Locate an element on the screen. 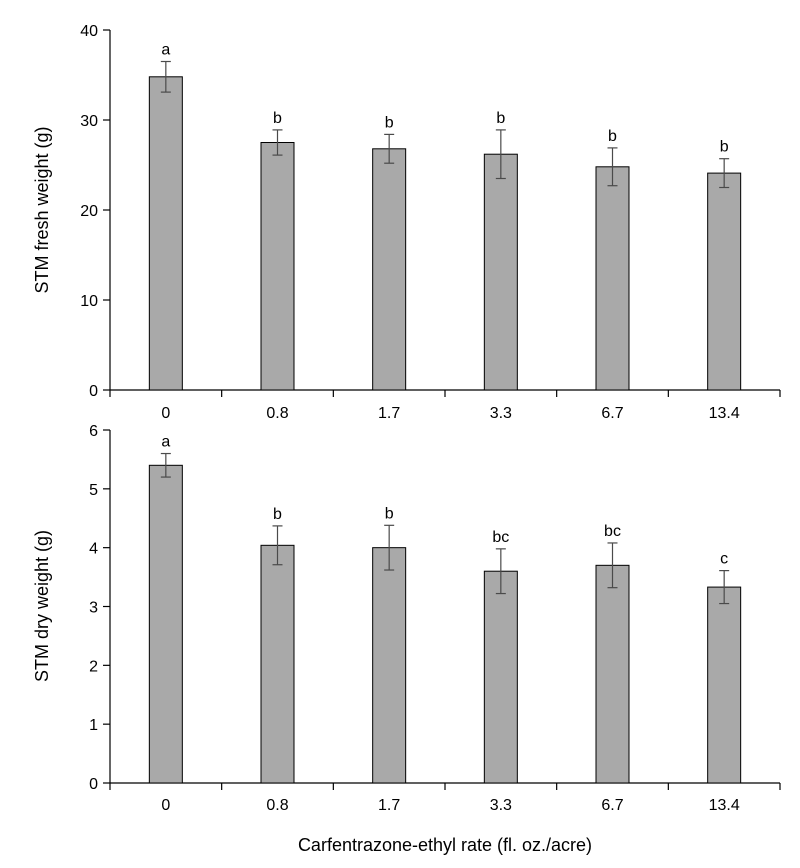 This screenshot has width=800, height=868. y-tick-label: 30 is located at coordinates (89, 121).